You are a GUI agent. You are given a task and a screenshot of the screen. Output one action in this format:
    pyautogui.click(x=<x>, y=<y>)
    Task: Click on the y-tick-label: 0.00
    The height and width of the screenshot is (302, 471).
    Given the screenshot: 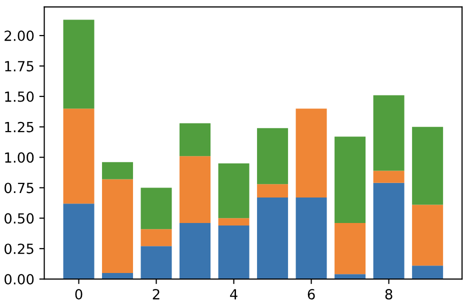 What is the action you would take?
    pyautogui.click(x=19, y=279)
    